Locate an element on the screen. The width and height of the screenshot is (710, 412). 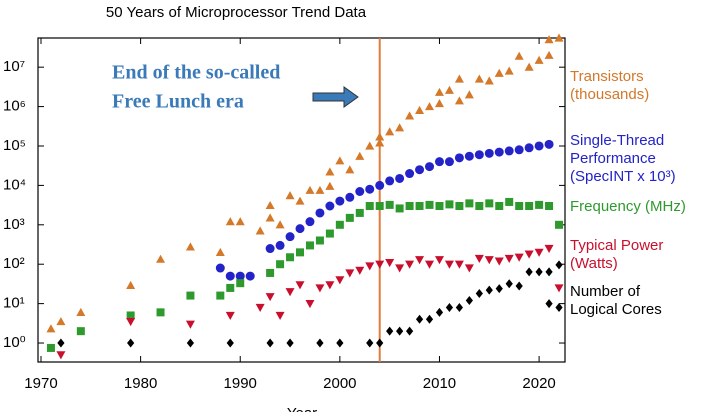
x-tick-label: 2020 is located at coordinates (538, 383).